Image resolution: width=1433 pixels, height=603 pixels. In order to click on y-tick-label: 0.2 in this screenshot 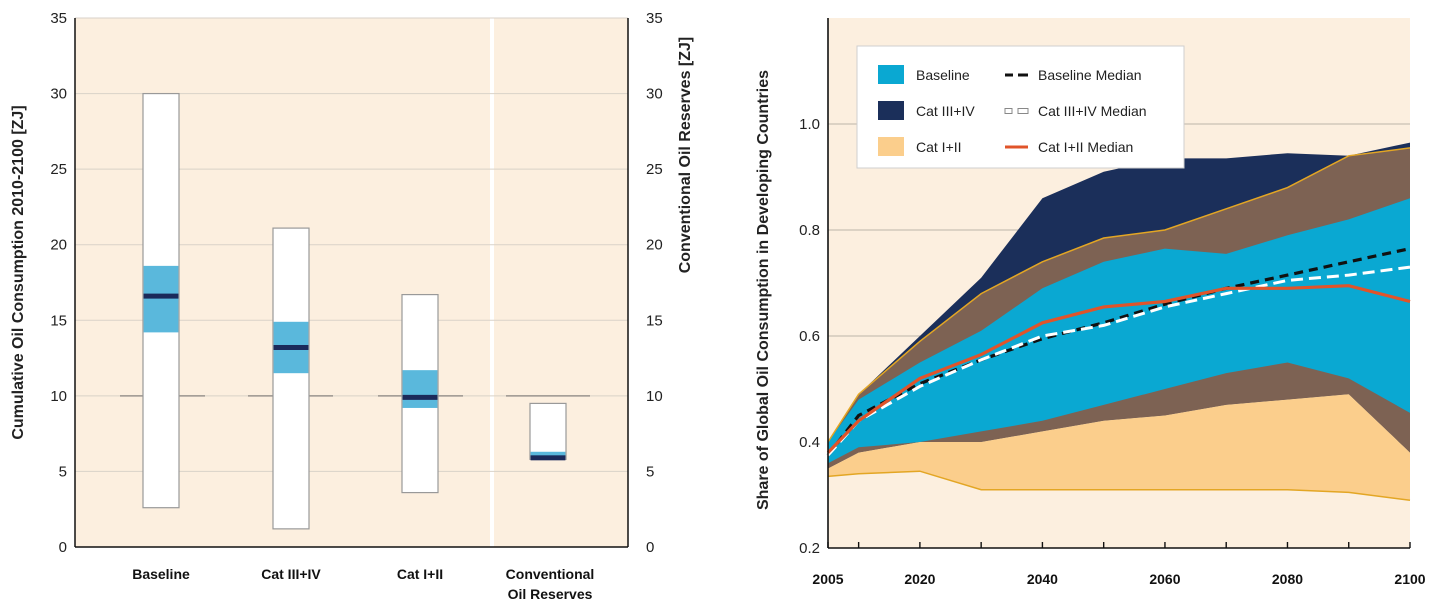, I will do `click(809, 548)`.